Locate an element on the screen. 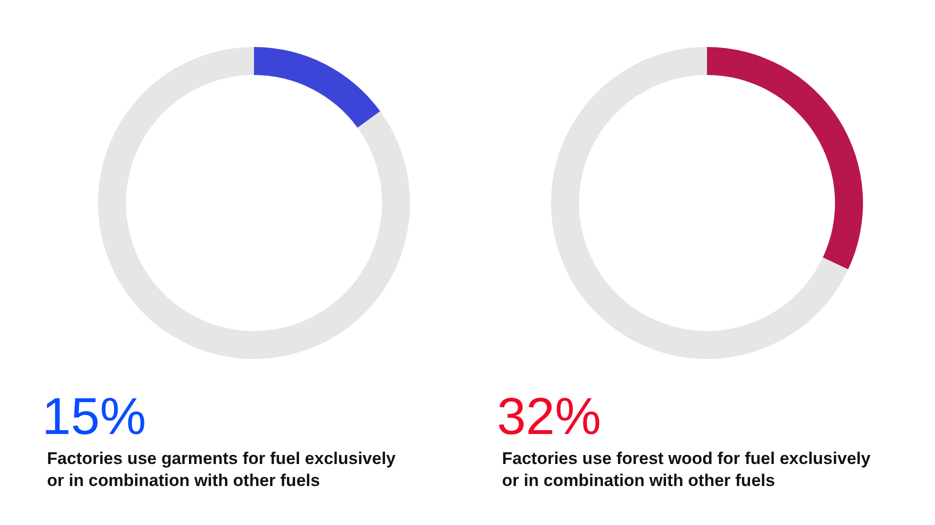 The height and width of the screenshot is (525, 935). text: 32% is located at coordinates (549, 417).